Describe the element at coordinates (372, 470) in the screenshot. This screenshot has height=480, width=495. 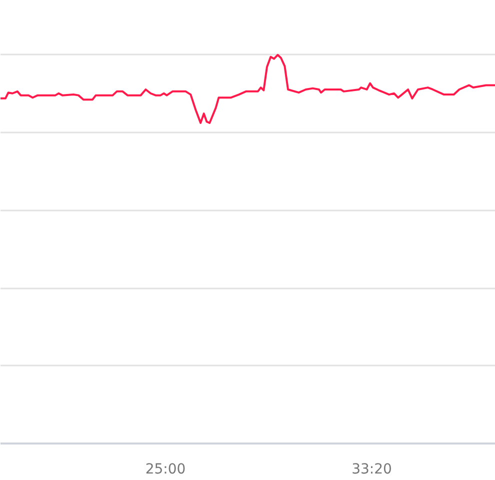
I see `x-tick-label: 33:20` at that location.